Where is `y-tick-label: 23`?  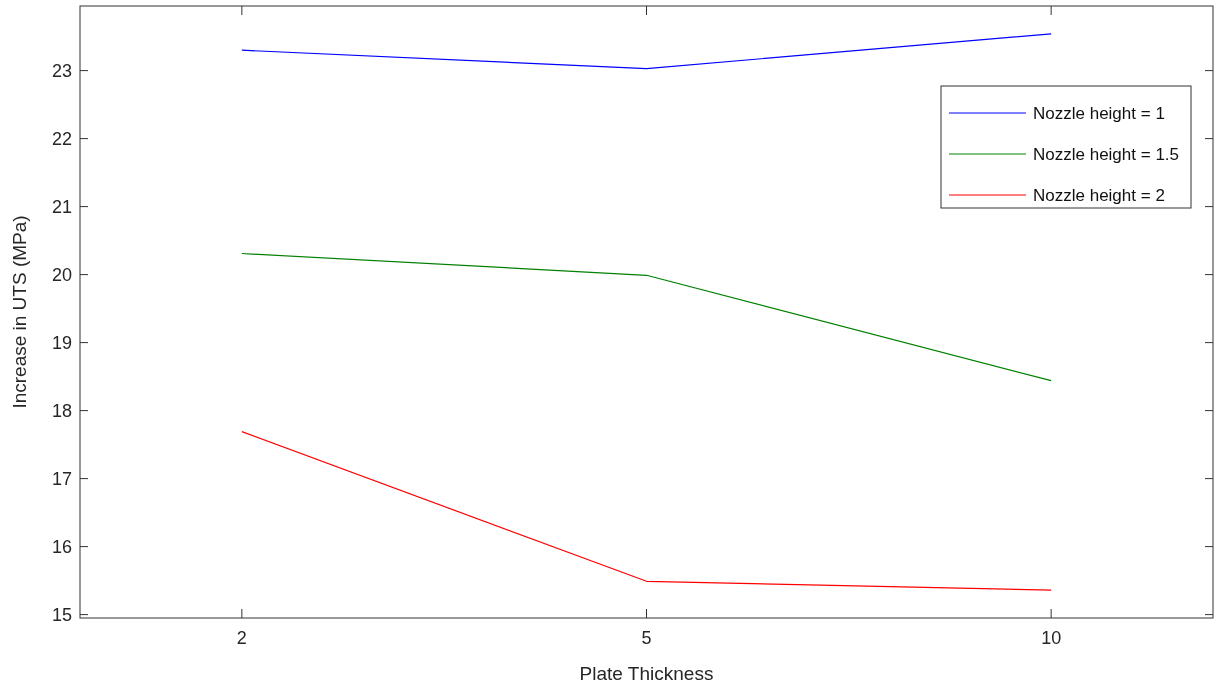 y-tick-label: 23 is located at coordinates (61, 70).